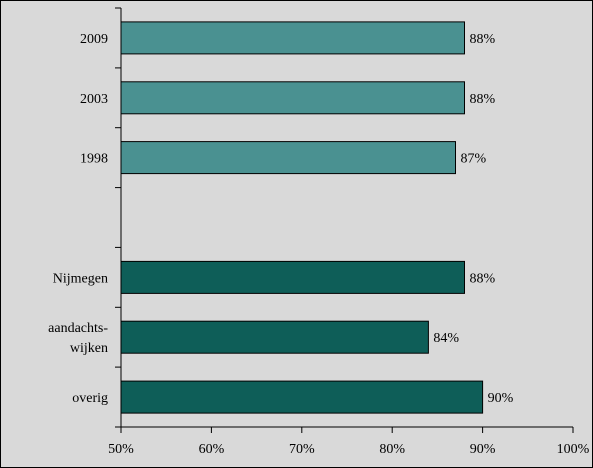 Image resolution: width=593 pixels, height=468 pixels. What do you see at coordinates (94, 99) in the screenshot?
I see `category-label-1: 2003` at bounding box center [94, 99].